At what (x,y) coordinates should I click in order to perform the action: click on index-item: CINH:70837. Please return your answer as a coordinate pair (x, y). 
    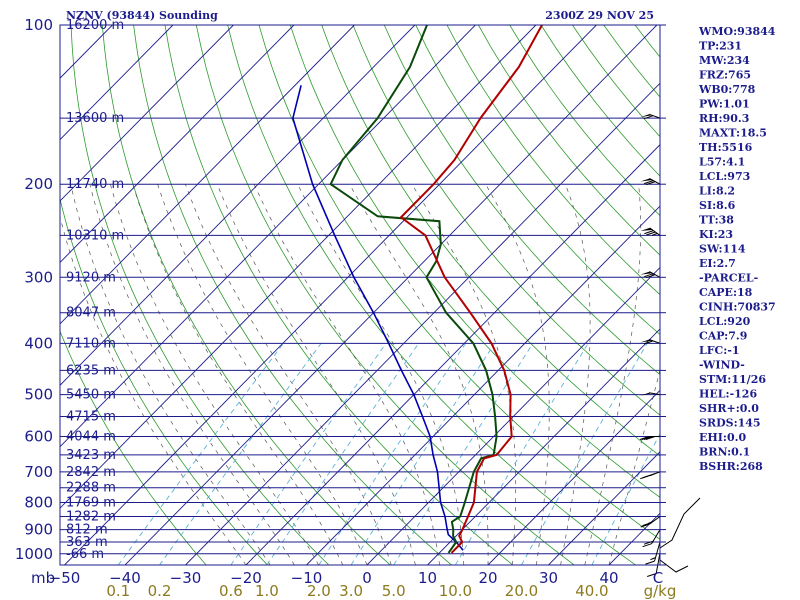
    Looking at the image, I should click on (737, 307).